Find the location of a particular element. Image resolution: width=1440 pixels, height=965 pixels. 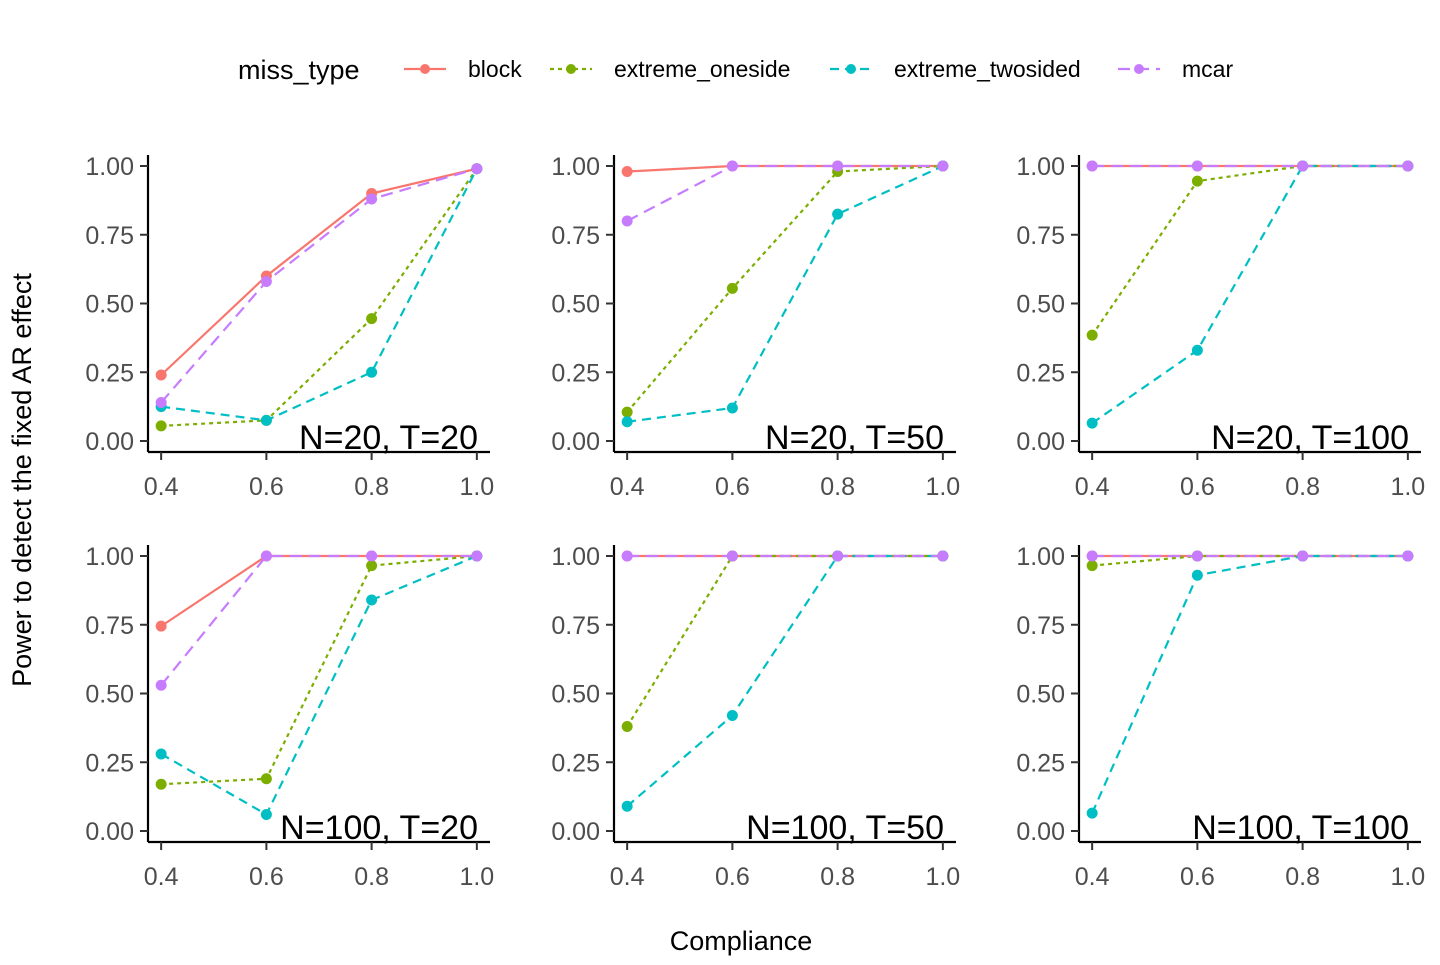

panel-label: N=100, T=20 is located at coordinates (379, 828).